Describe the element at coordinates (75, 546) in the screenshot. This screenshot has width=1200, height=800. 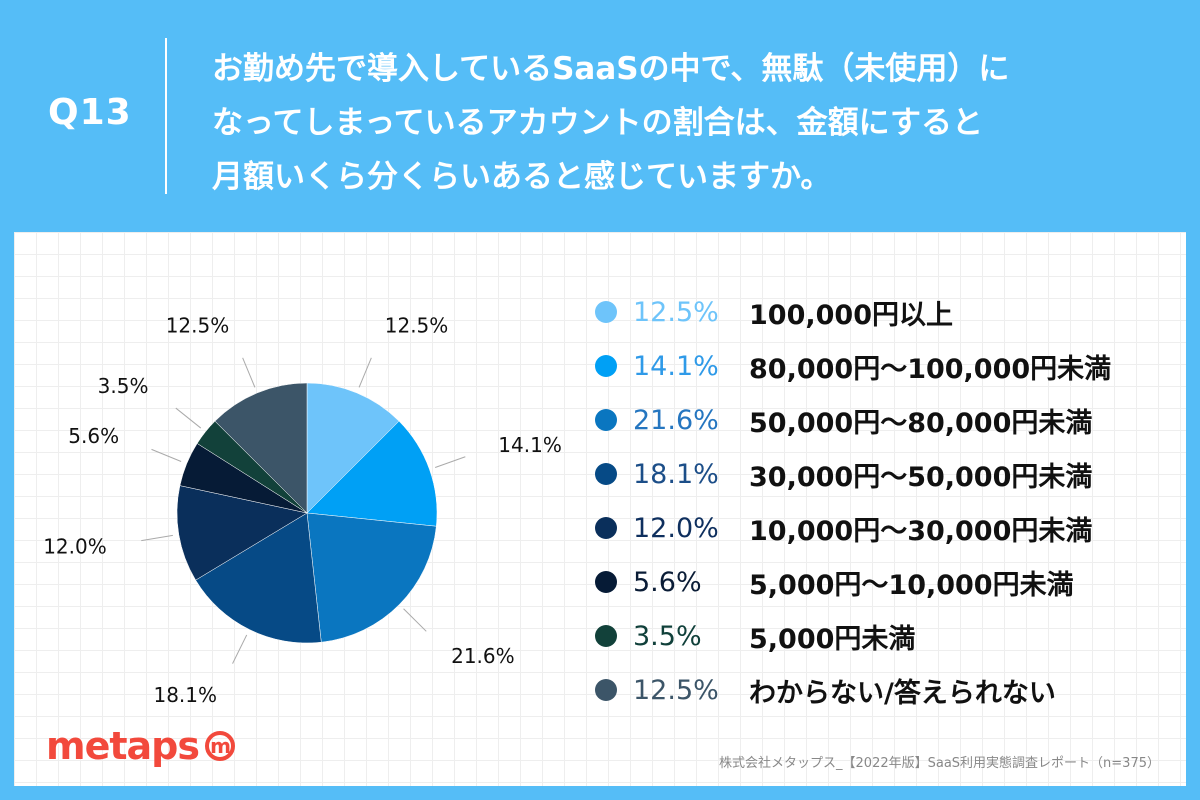
I see `slice-label: 12.0%` at that location.